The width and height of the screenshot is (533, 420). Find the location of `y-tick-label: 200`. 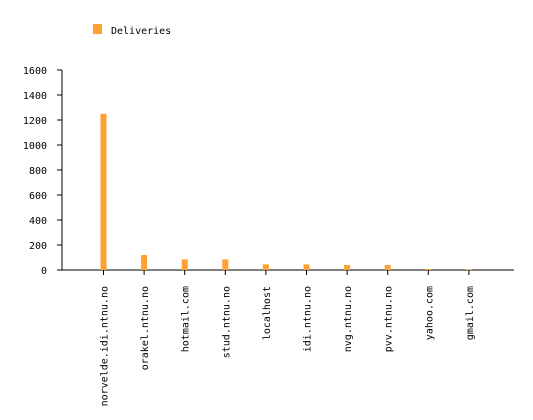

y-tick-label: 200 is located at coordinates (38, 246).